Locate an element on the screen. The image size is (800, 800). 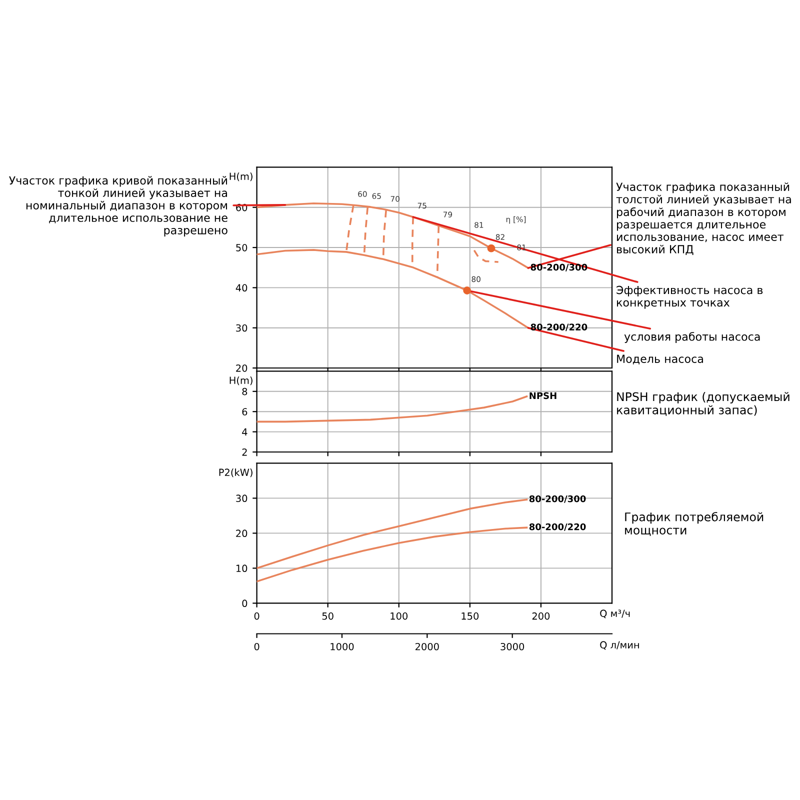
y-tick-label: 2 is located at coordinates (244, 452).